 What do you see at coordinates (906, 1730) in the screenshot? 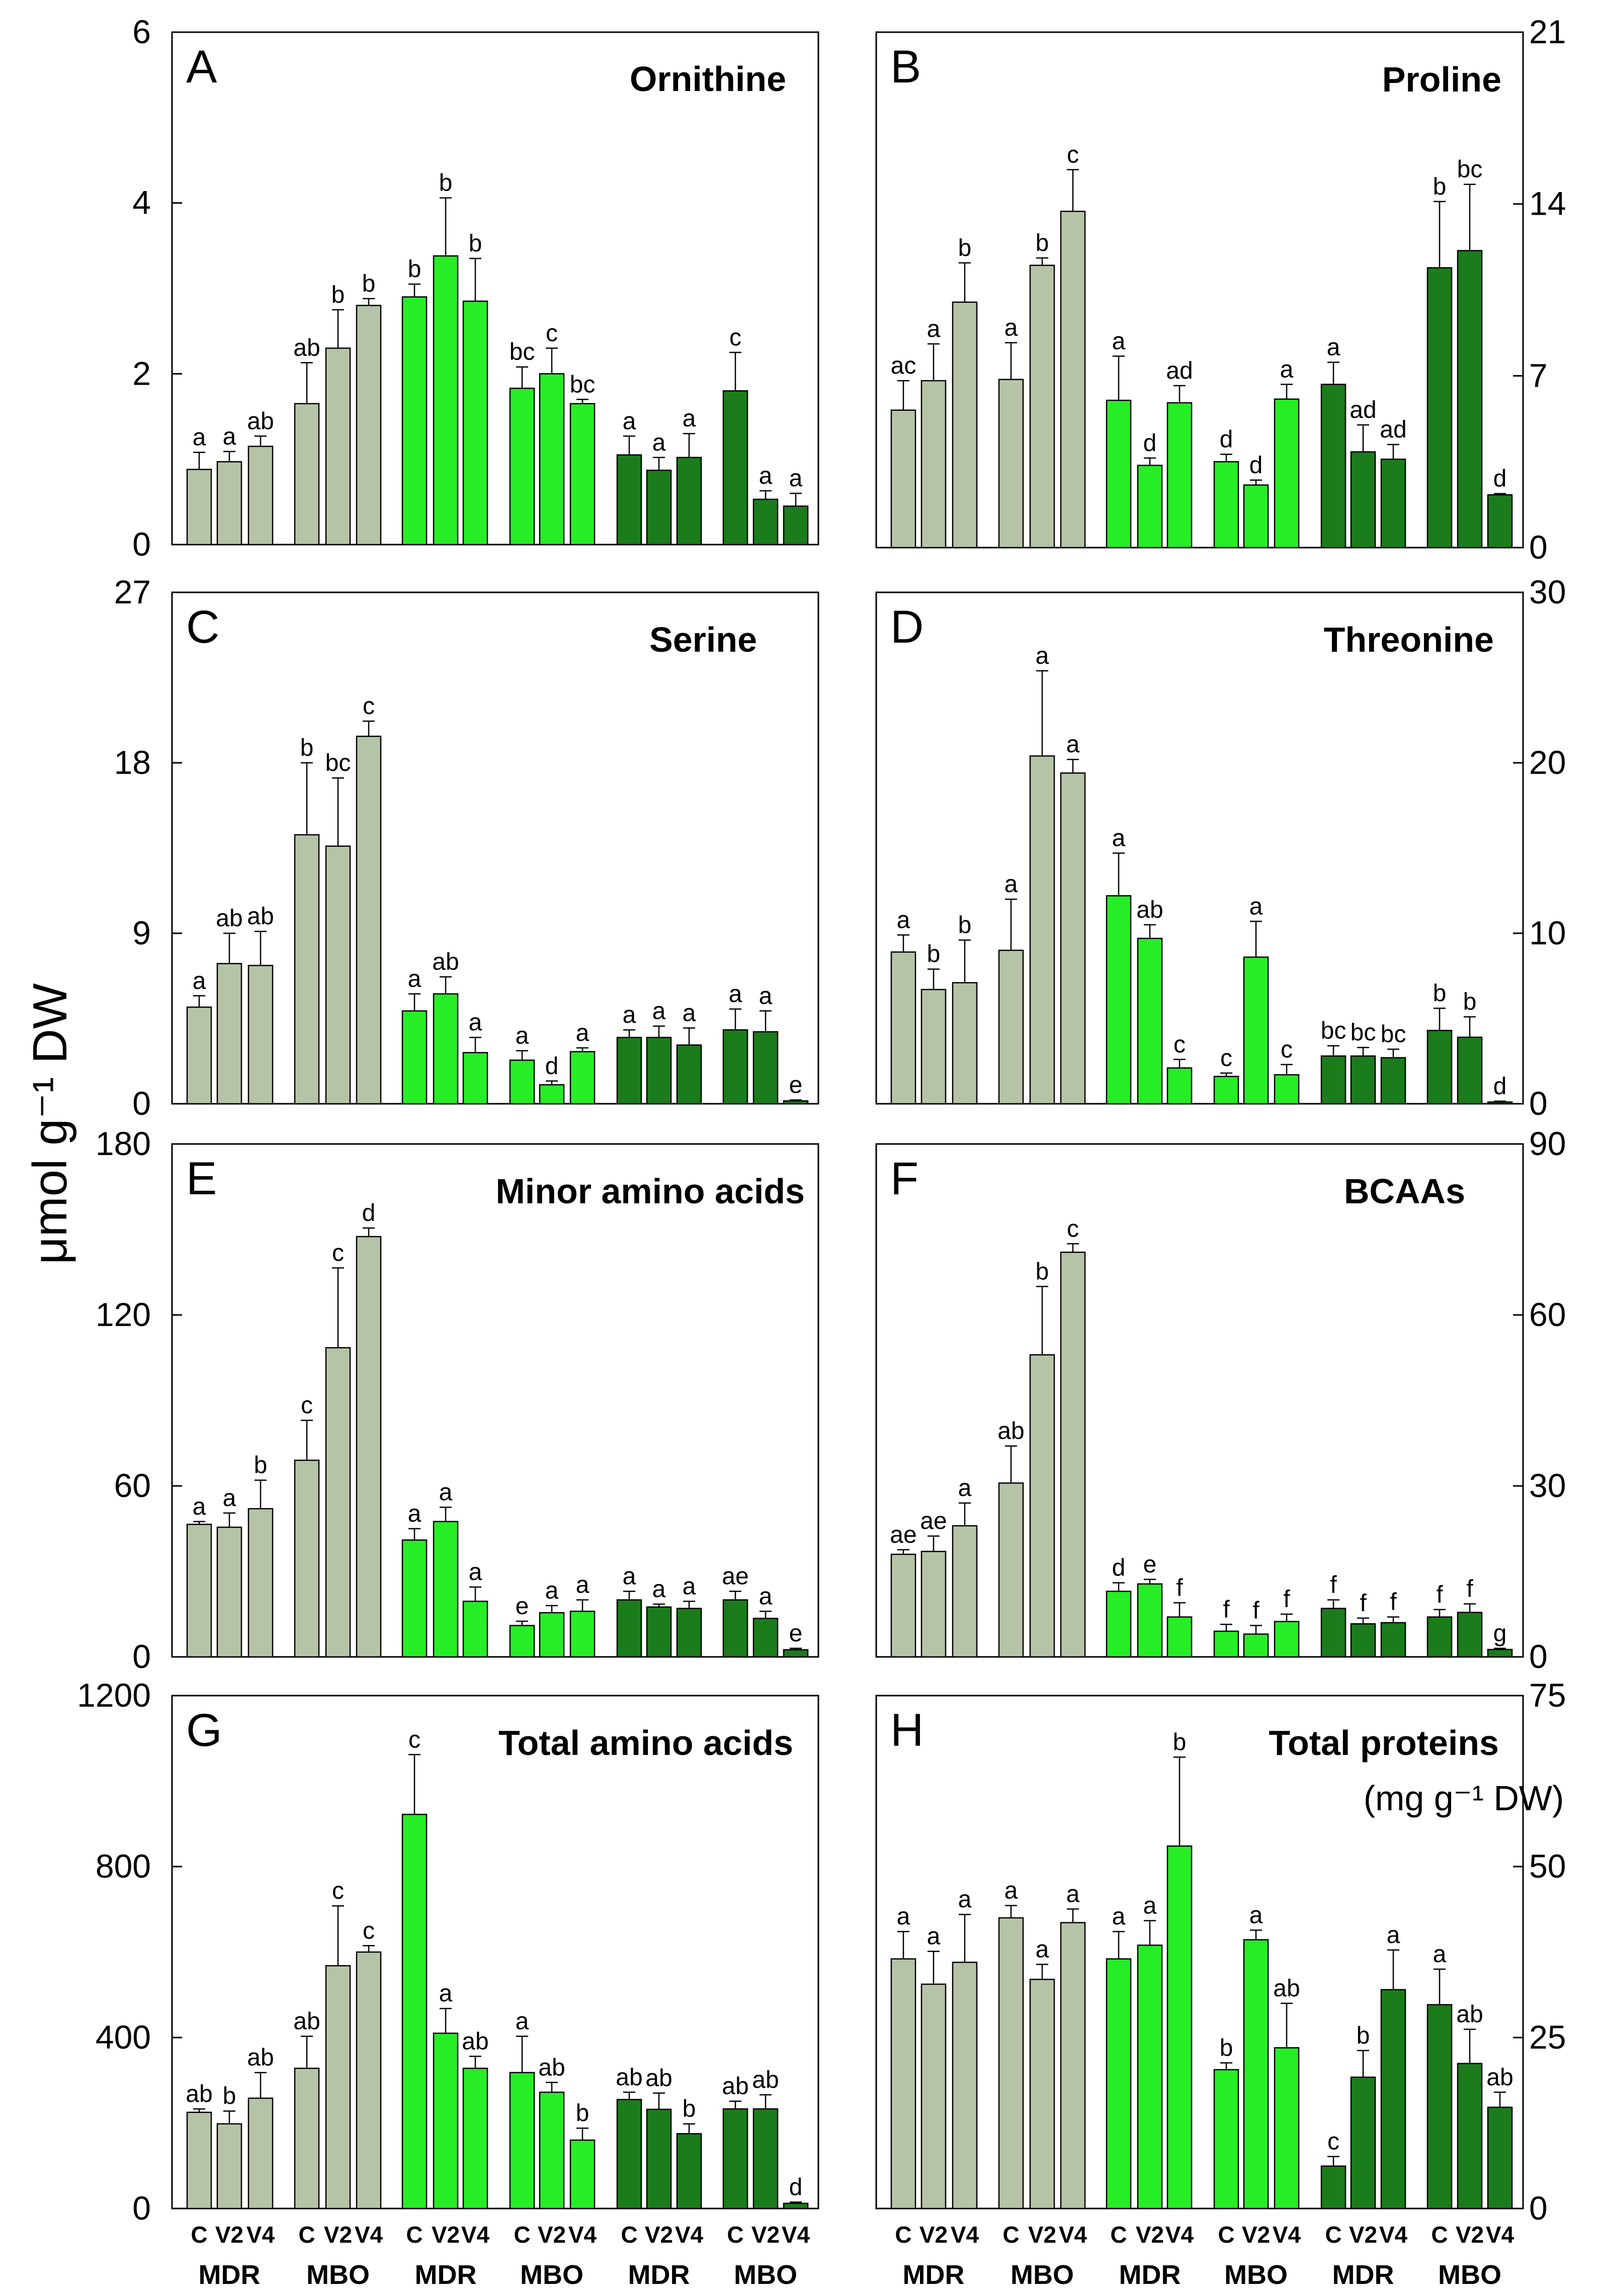
I see `panel-letter: H` at bounding box center [906, 1730].